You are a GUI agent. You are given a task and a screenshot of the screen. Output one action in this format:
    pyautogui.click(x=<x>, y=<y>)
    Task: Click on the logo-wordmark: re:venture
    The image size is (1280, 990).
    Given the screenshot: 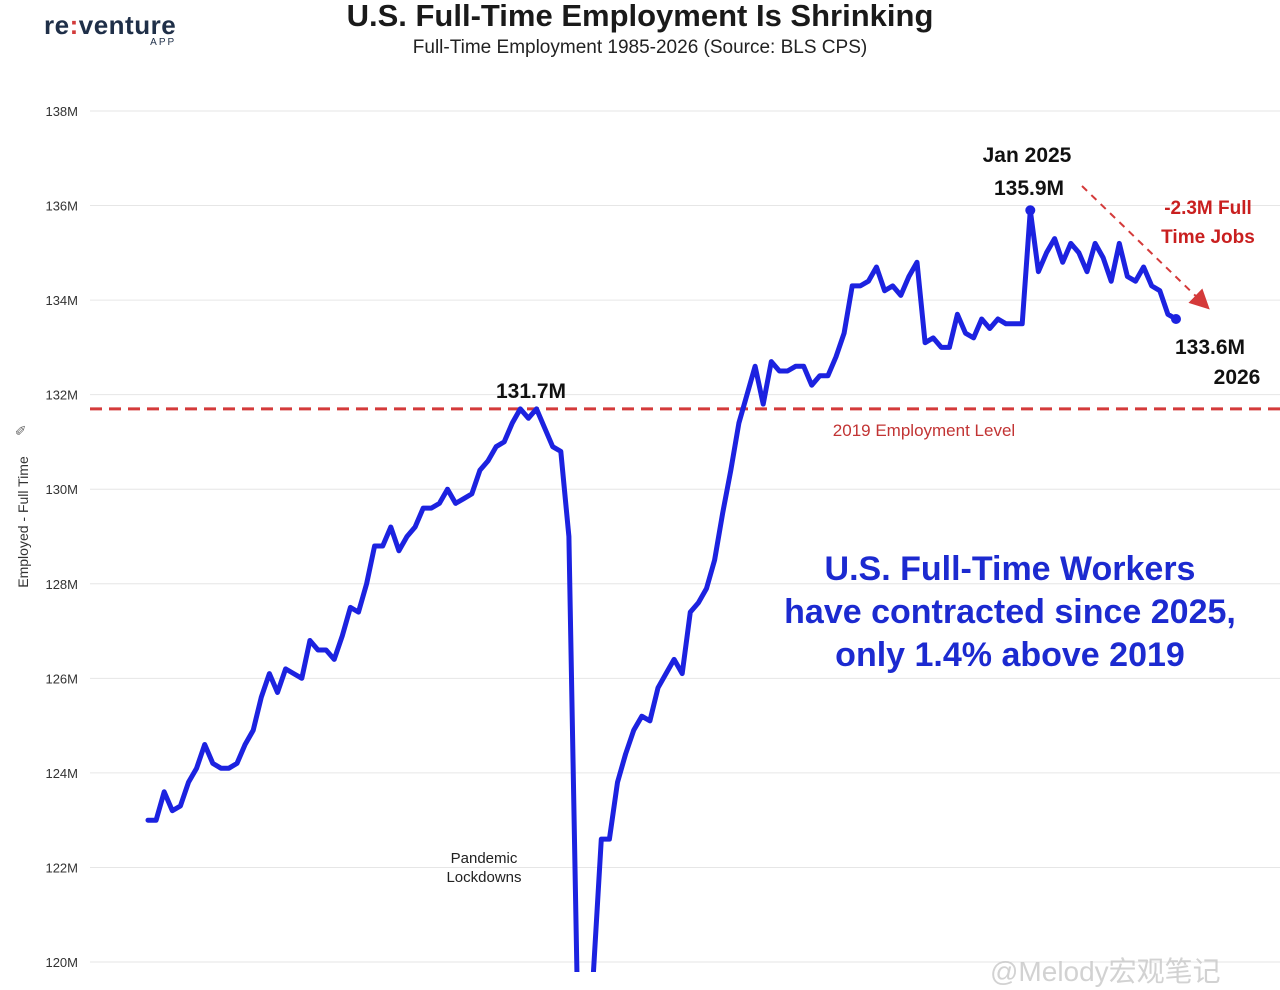 What is the action you would take?
    pyautogui.click(x=110, y=25)
    